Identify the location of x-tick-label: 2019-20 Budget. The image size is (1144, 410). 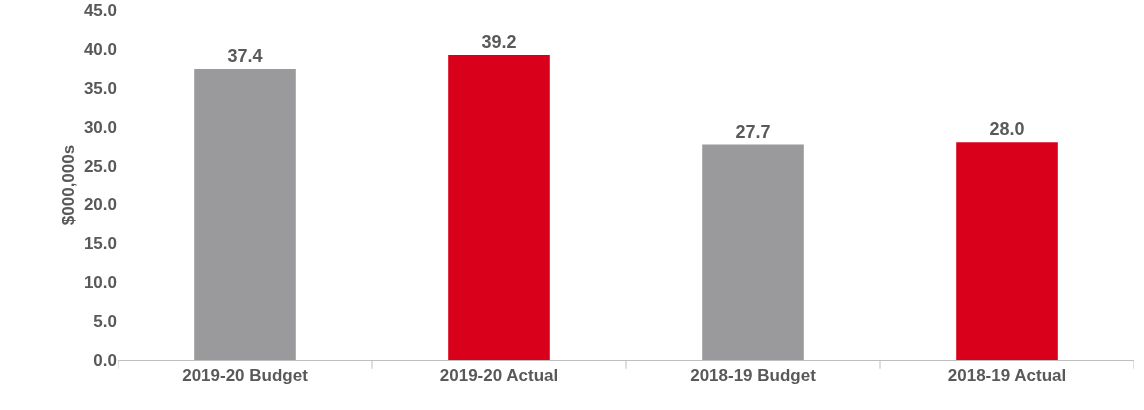
(245, 376).